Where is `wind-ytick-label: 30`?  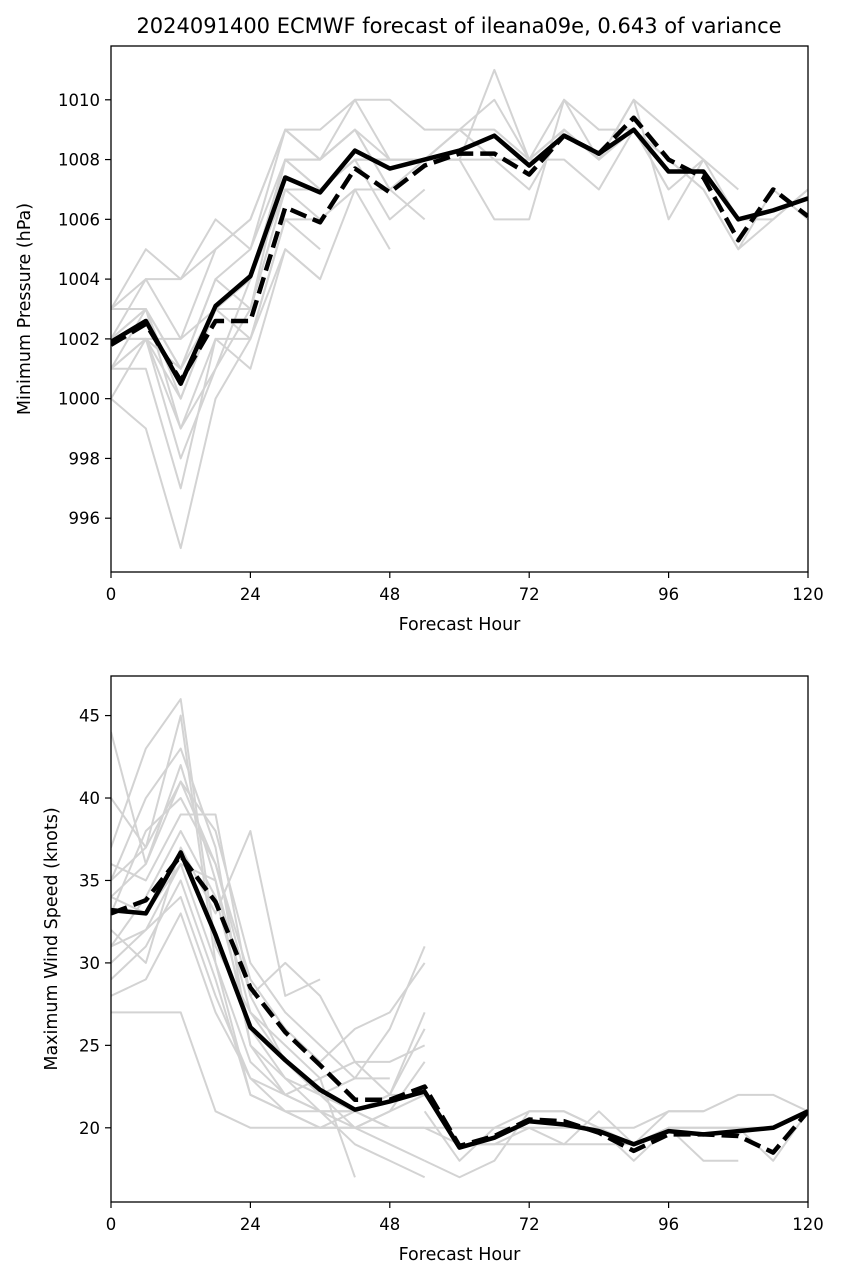 wind-ytick-label: 30 is located at coordinates (89, 963).